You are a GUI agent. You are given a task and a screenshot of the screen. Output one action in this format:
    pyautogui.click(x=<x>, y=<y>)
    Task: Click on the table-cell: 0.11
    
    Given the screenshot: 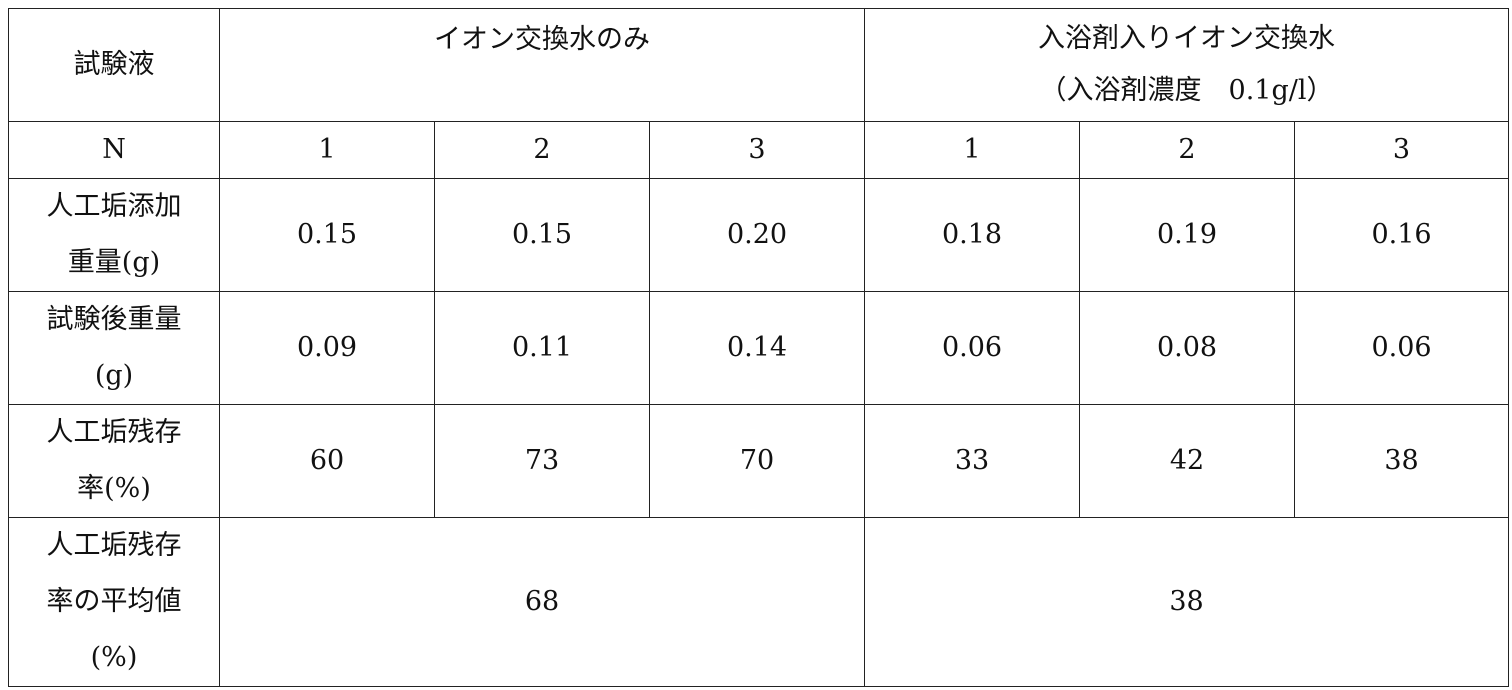 What is the action you would take?
    pyautogui.click(x=542, y=348)
    